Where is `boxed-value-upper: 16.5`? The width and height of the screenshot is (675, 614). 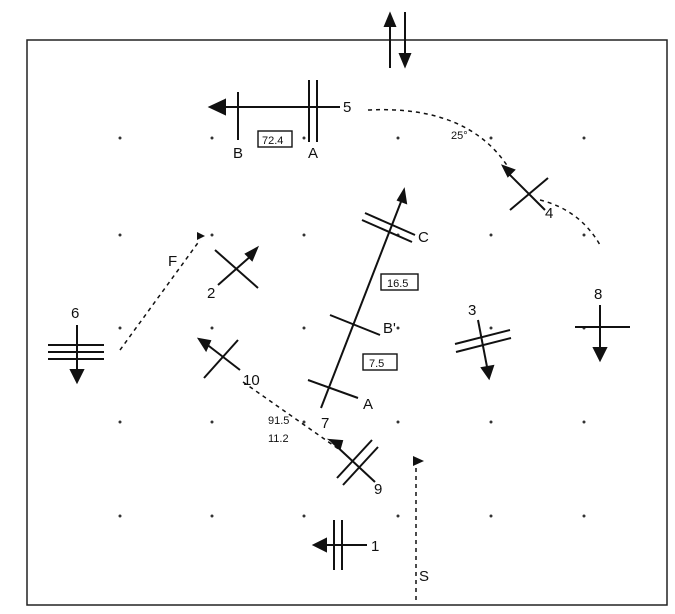 boxed-value-upper: 16.5 is located at coordinates (397, 284).